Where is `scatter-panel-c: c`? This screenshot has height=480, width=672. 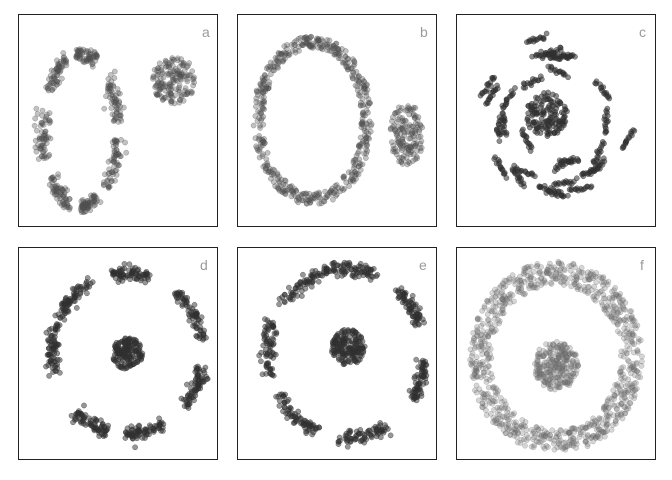
scatter-panel-c: c is located at coordinates (556, 120).